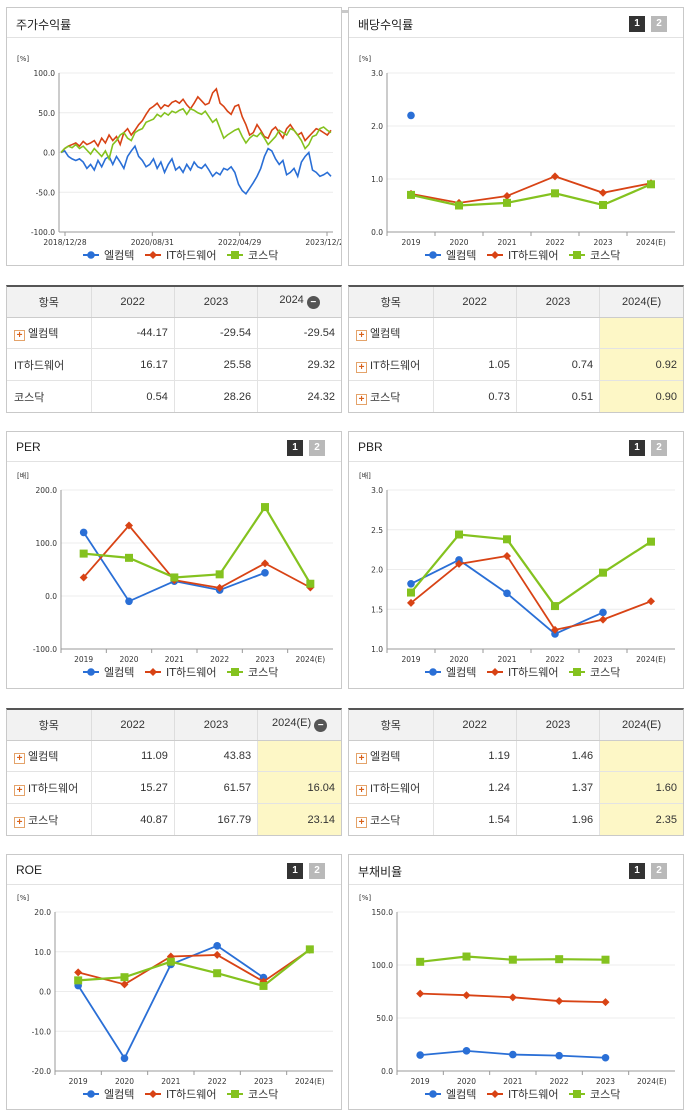  What do you see at coordinates (299, 396) in the screenshot?
I see `table-cell: 24.32` at bounding box center [299, 396].